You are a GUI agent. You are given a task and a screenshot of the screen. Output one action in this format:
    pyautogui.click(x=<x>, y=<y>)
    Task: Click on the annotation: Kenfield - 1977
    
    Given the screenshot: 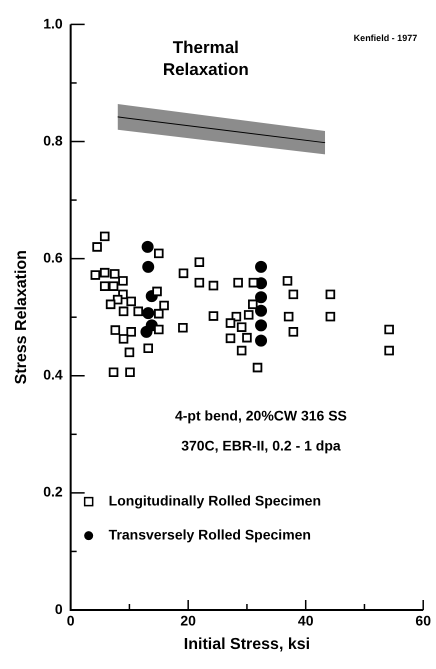 What is the action you would take?
    pyautogui.click(x=386, y=37)
    